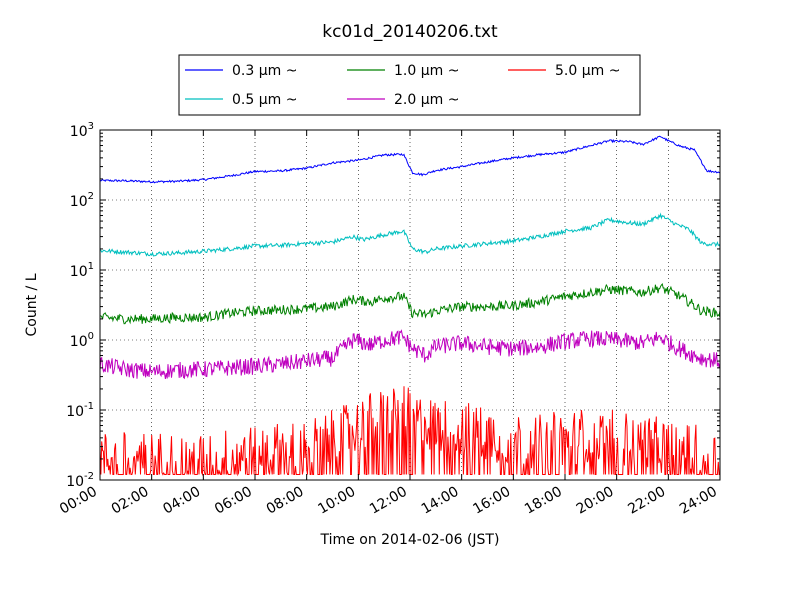 This screenshot has width=800, height=604. Describe the element at coordinates (32, 304) in the screenshot. I see `y-axis-label: Count / L` at that location.